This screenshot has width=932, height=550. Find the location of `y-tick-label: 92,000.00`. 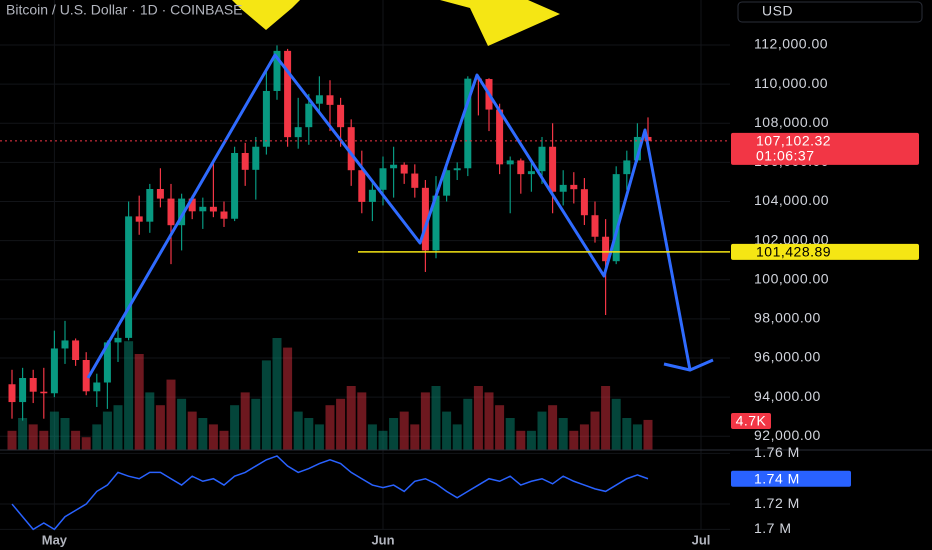

y-tick-label: 92,000.00 is located at coordinates (787, 435).